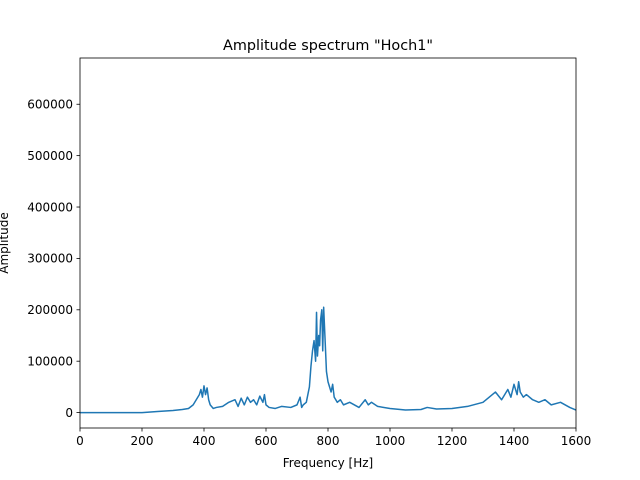  Describe the element at coordinates (50, 259) in the screenshot. I see `y-tick-label: 300000` at that location.